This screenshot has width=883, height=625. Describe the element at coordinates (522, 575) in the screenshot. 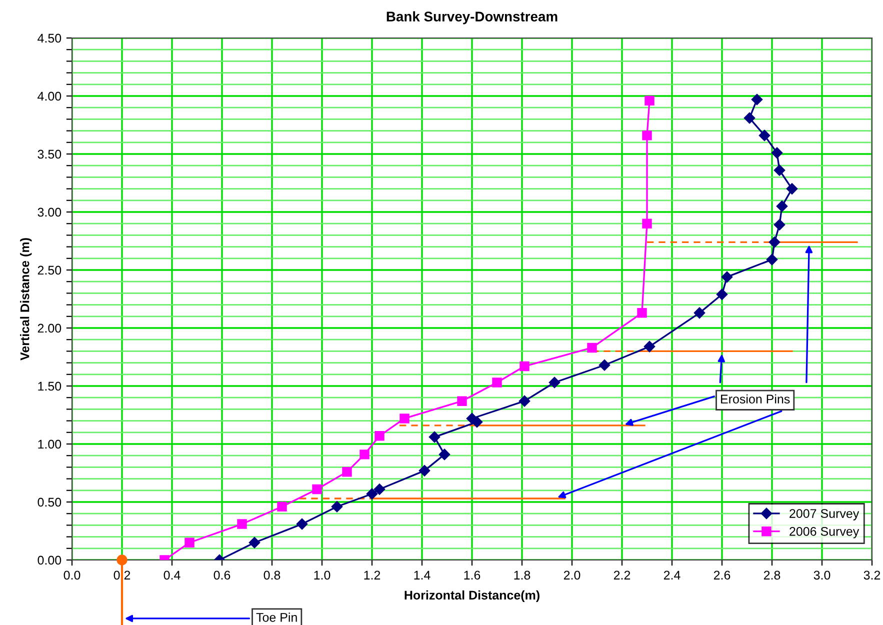

I see `x-tick-label: 1.8` at that location.